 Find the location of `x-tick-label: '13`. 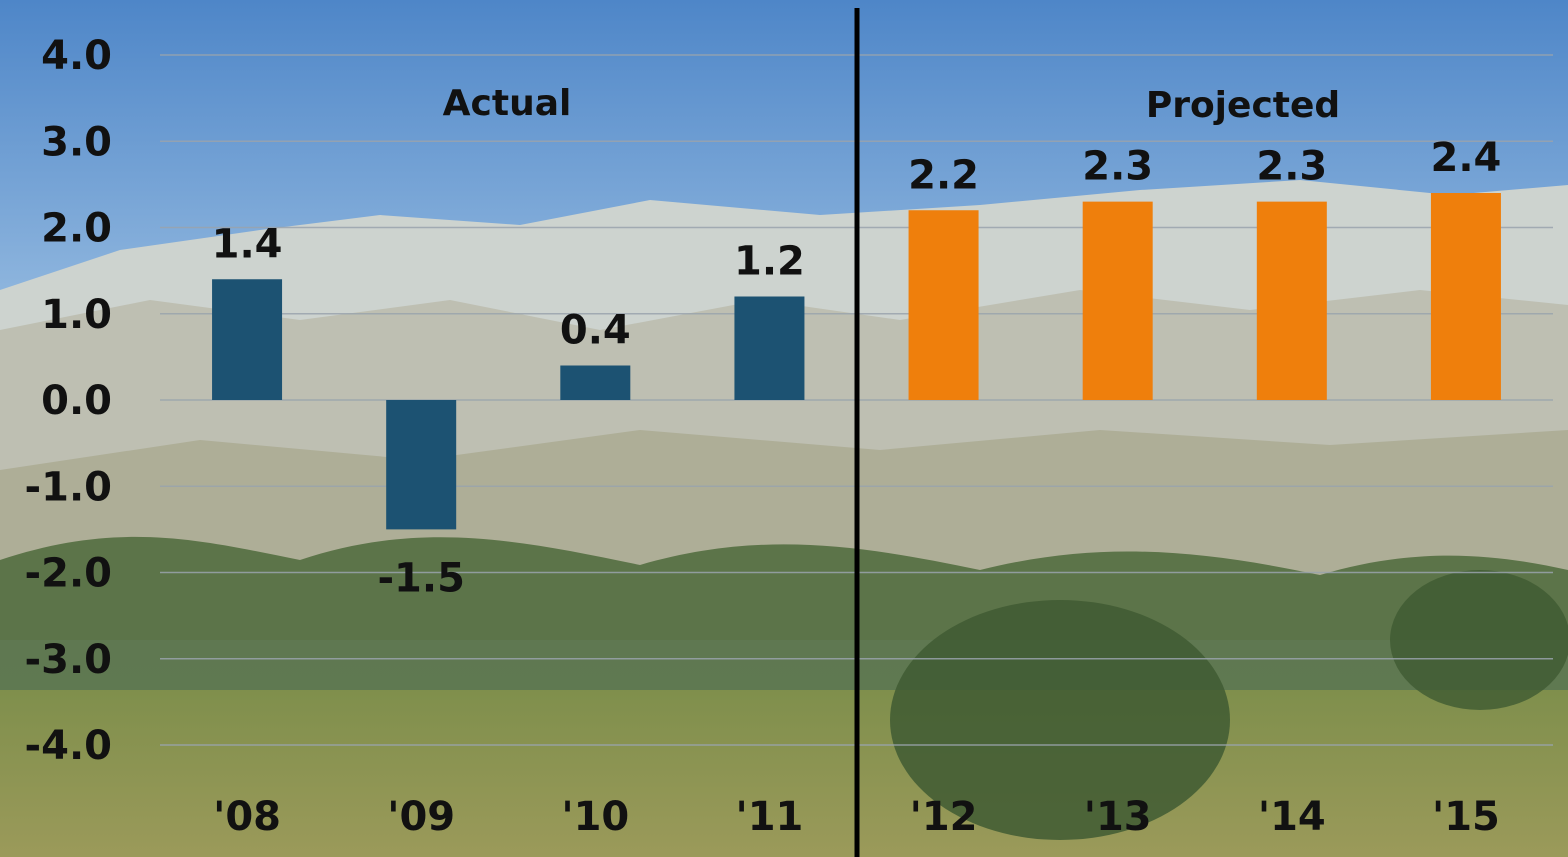

x-tick-label: '13 is located at coordinates (1118, 817).